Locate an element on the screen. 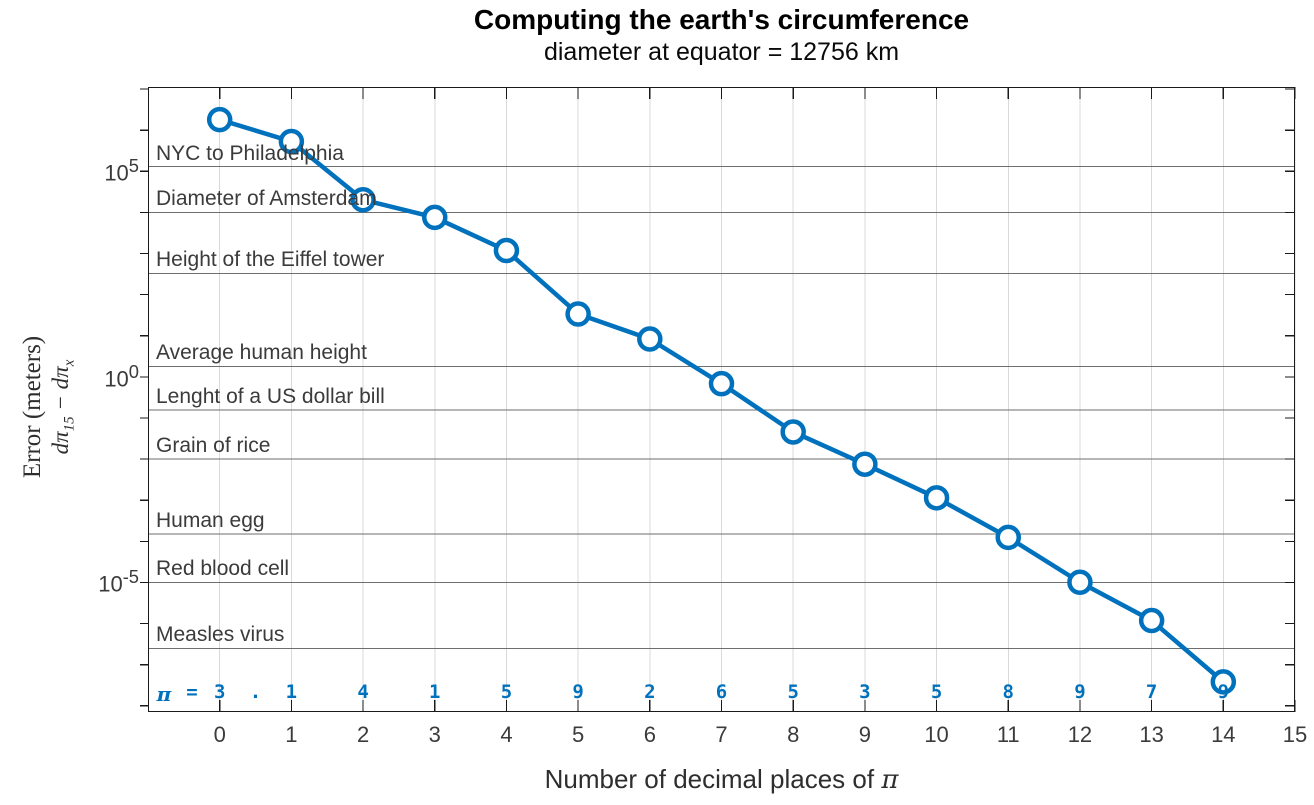 The height and width of the screenshot is (805, 1314). x-tick-label-15: 15 is located at coordinates (1295, 734).